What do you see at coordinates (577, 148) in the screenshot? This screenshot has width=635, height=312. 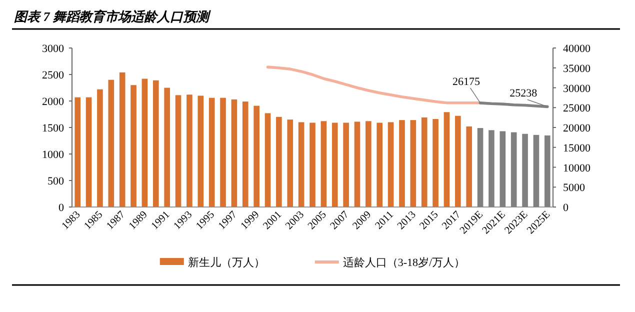 I see `y2-tick-label: 15000` at bounding box center [577, 148].